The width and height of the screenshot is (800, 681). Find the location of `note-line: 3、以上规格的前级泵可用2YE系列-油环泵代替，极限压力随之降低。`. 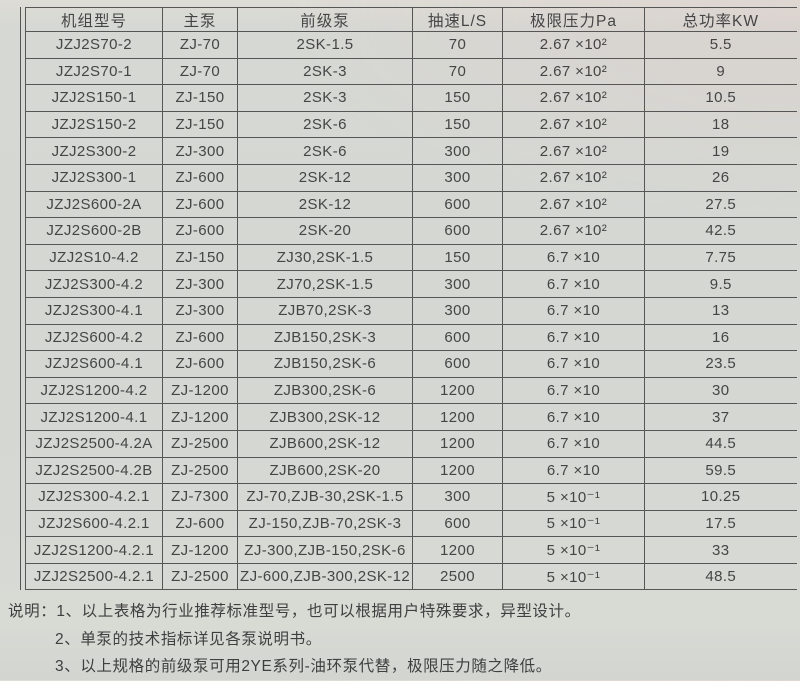

note-line: 3、以上规格的前级泵可用2YE系列-油环泵代替，极限压力随之降低。 is located at coordinates (421, 667).